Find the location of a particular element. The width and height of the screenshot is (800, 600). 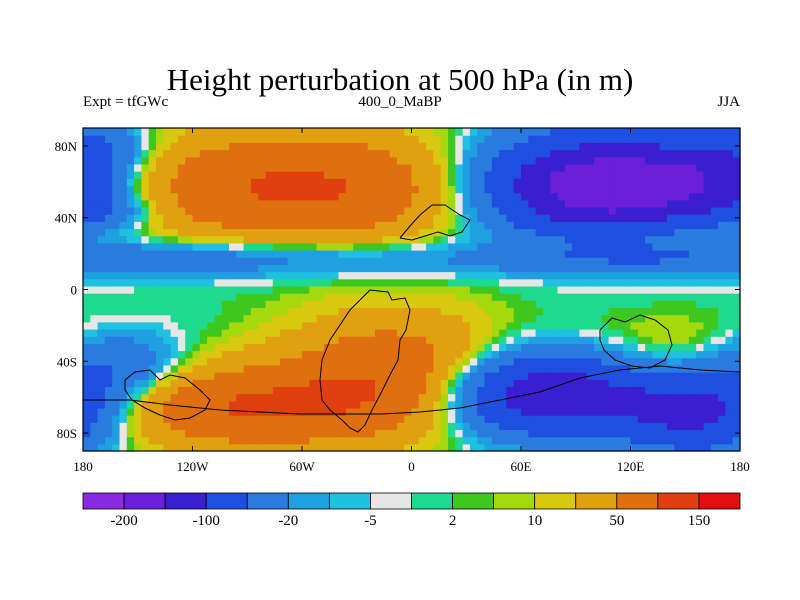

time-period-label: 400_0_MaBP is located at coordinates (400, 102).